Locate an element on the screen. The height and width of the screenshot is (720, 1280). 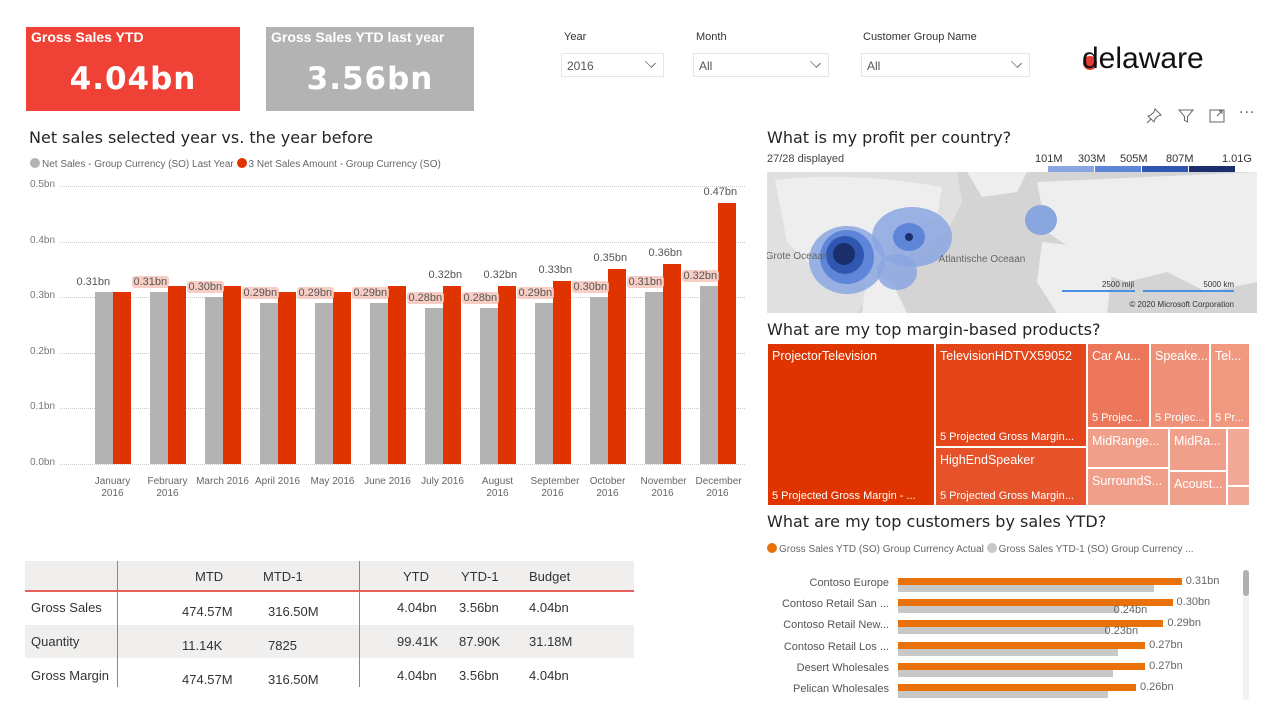
data-label-last-year: 0.30bn is located at coordinates (205, 287).